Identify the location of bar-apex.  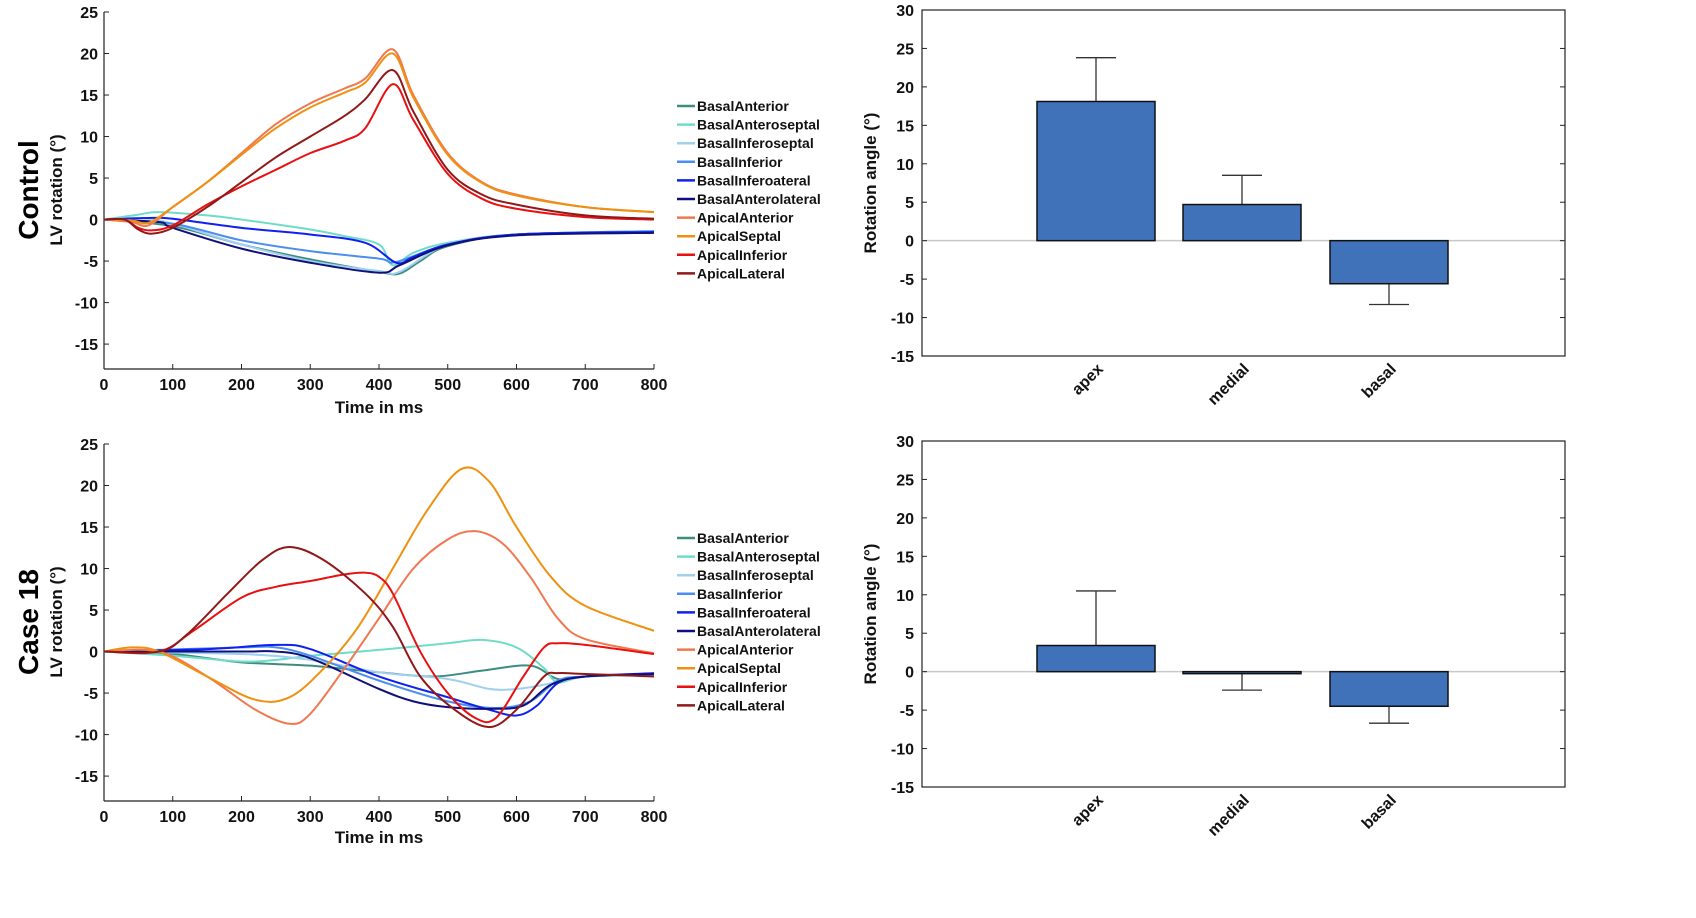
(1096, 658).